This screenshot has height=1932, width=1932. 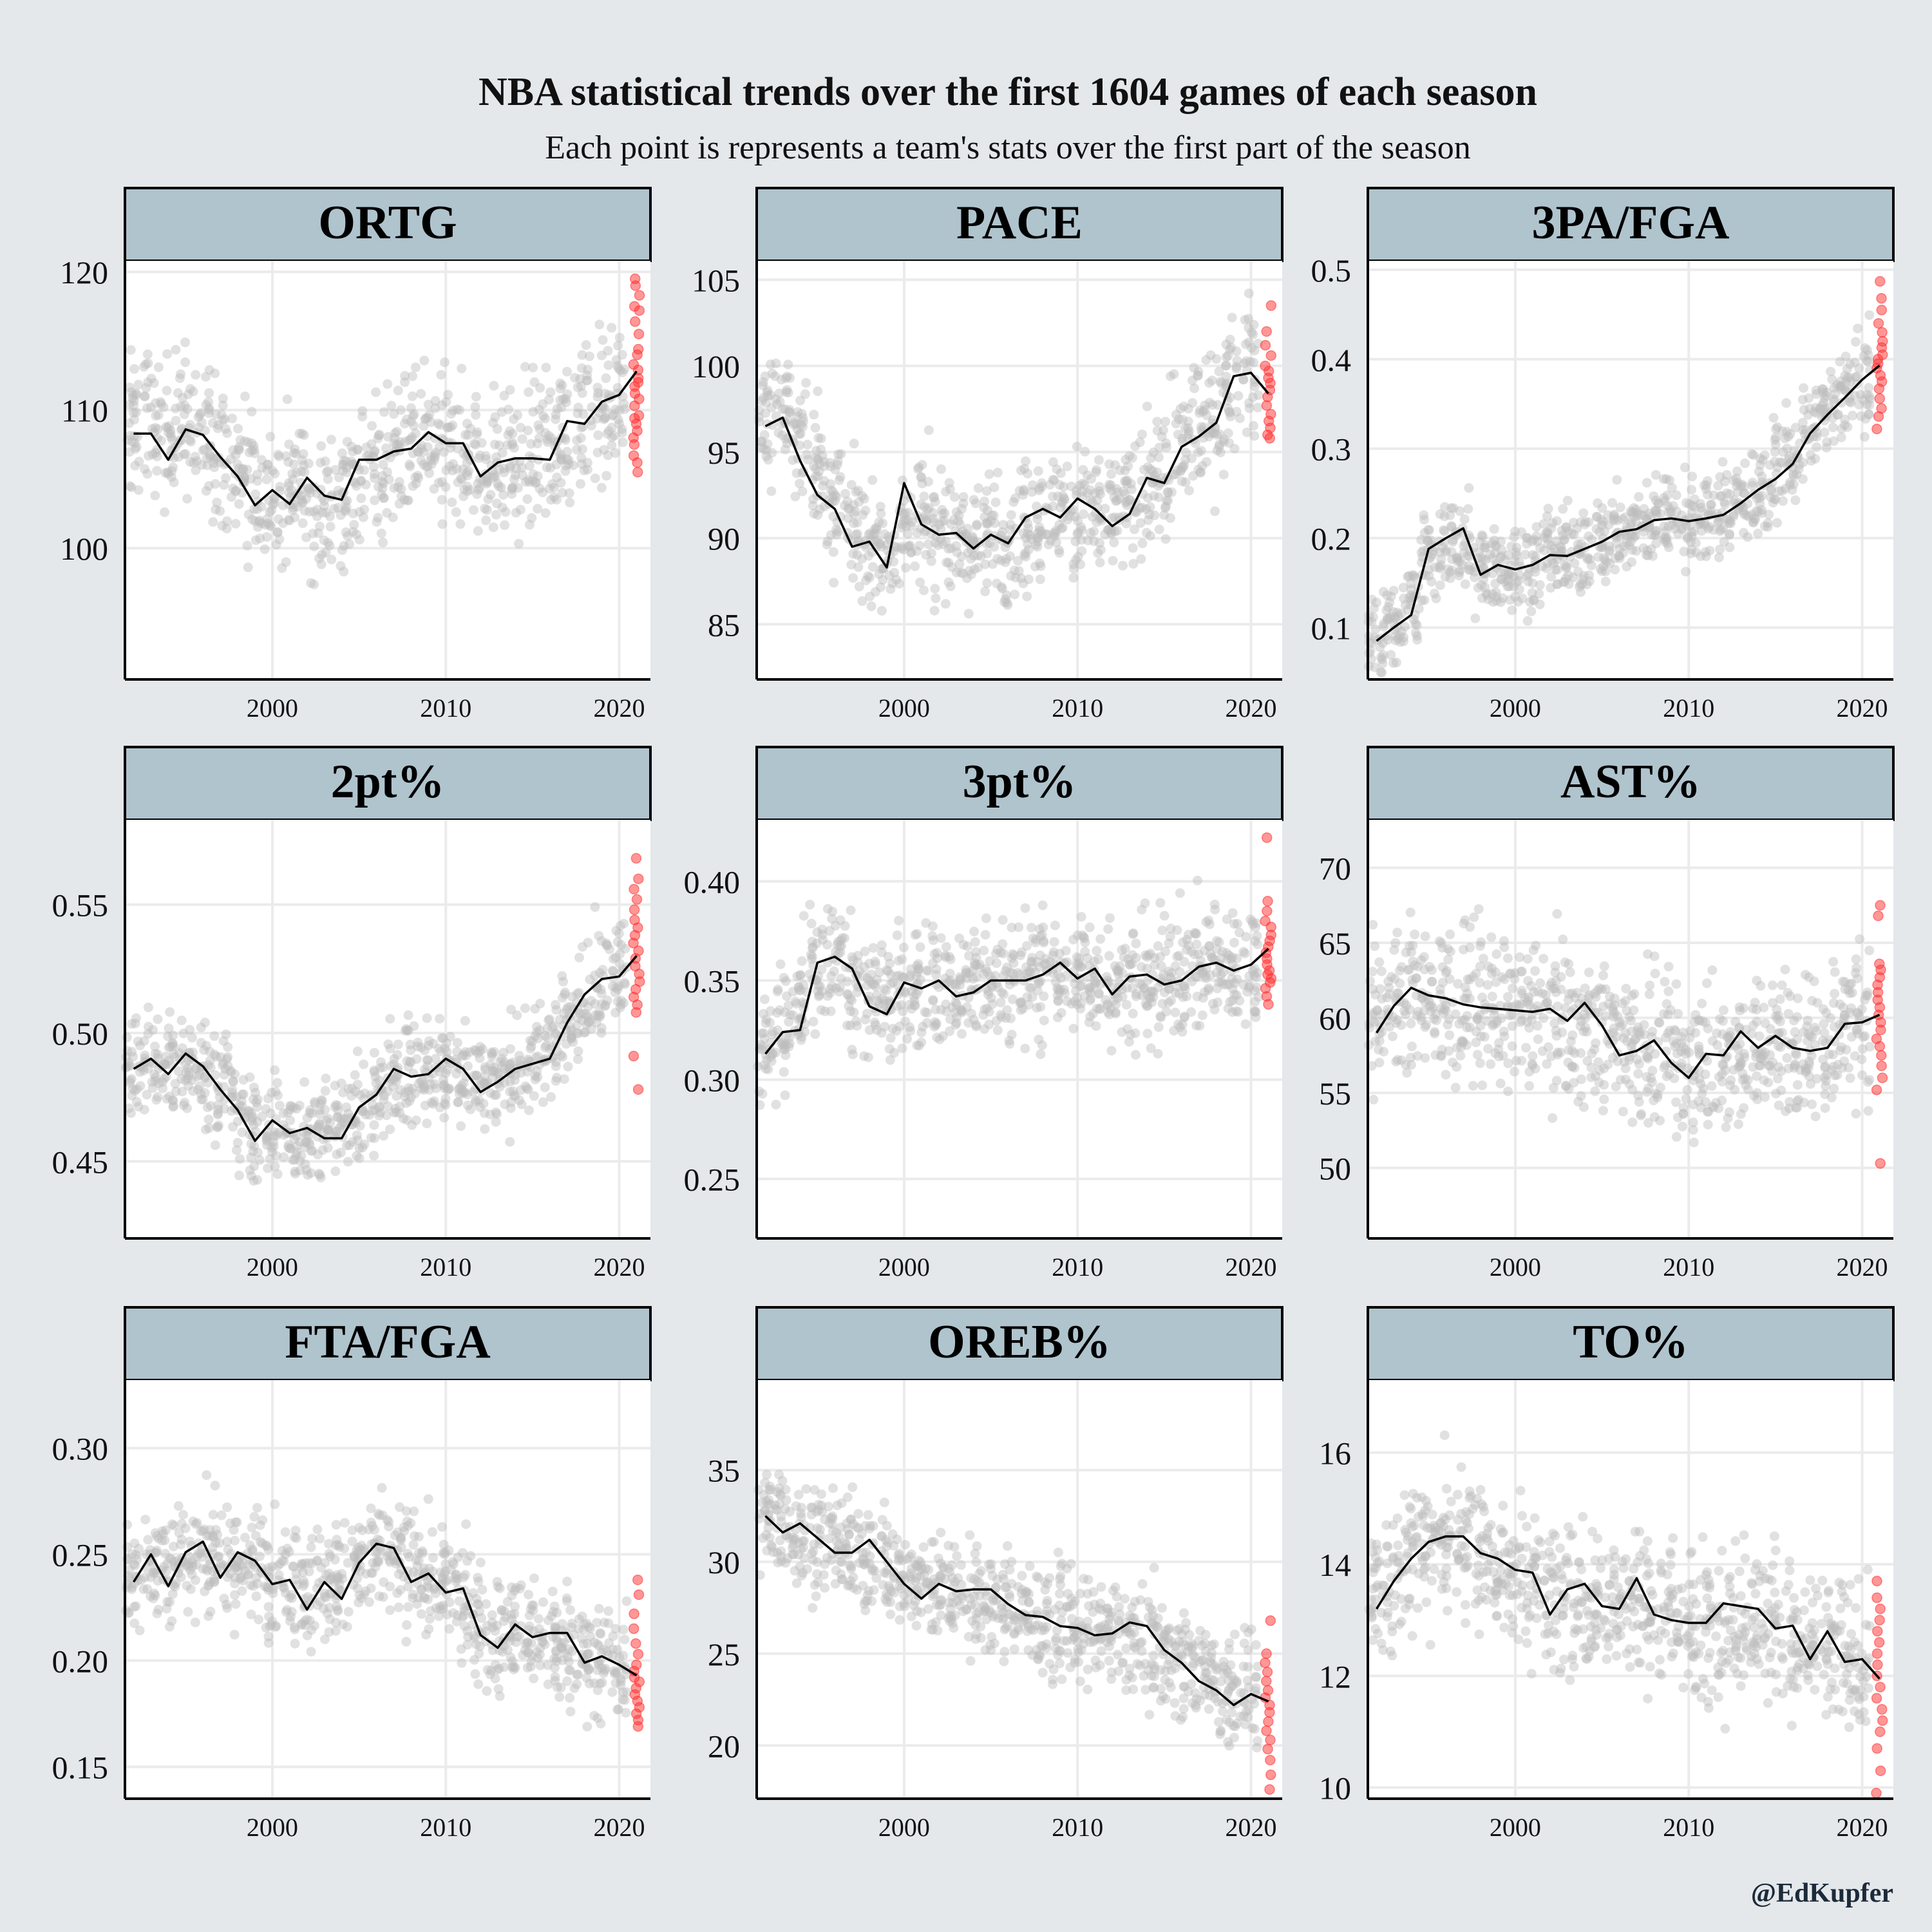 What do you see at coordinates (634, 889) in the screenshot?
I see `current-season-point` at bounding box center [634, 889].